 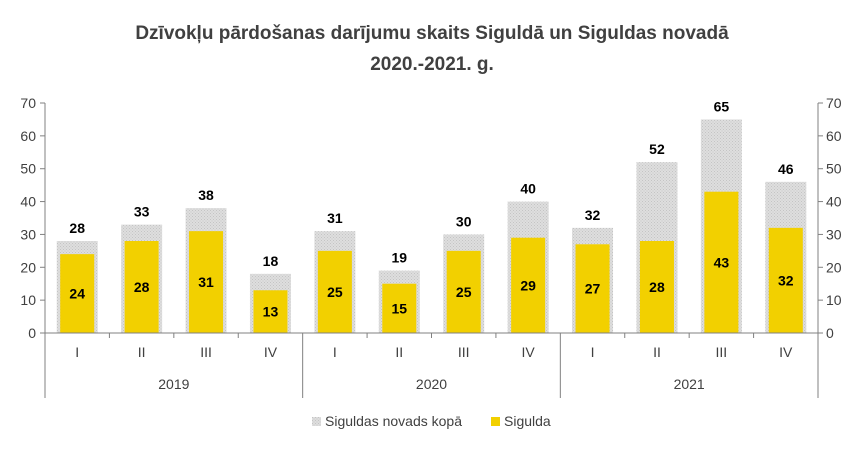 I want to click on data-label-total: 32, so click(x=593, y=215).